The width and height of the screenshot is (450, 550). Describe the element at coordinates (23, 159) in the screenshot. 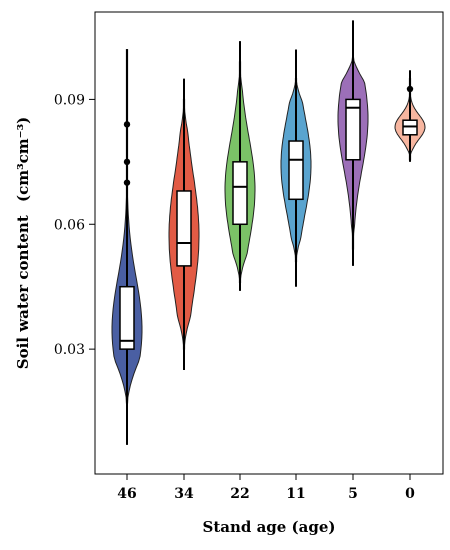

I see `y-axis-label-unit: (cm³cm⁻³)` at that location.